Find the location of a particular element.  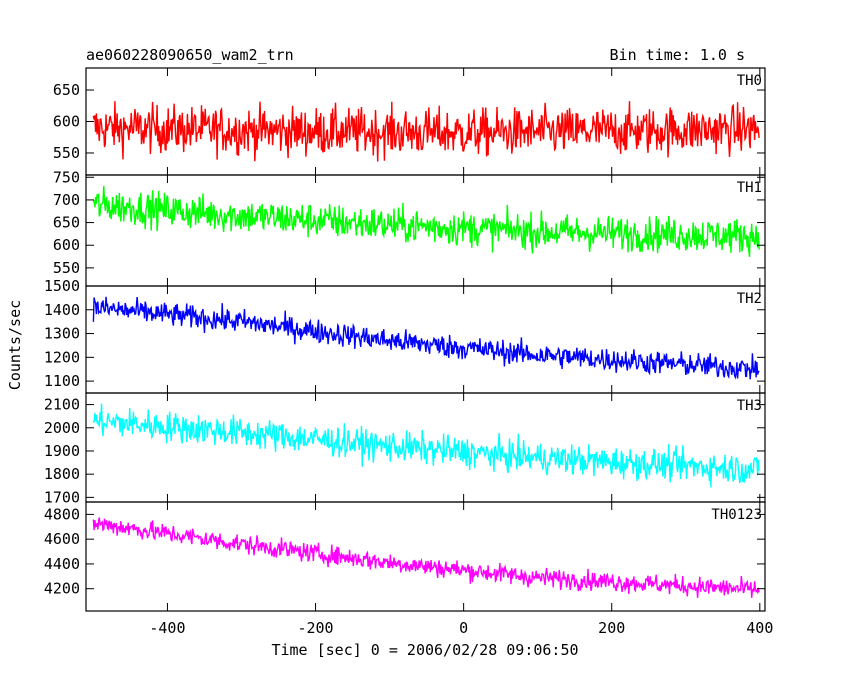

y-tick-label-th2: 1500 is located at coordinates (62, 286).